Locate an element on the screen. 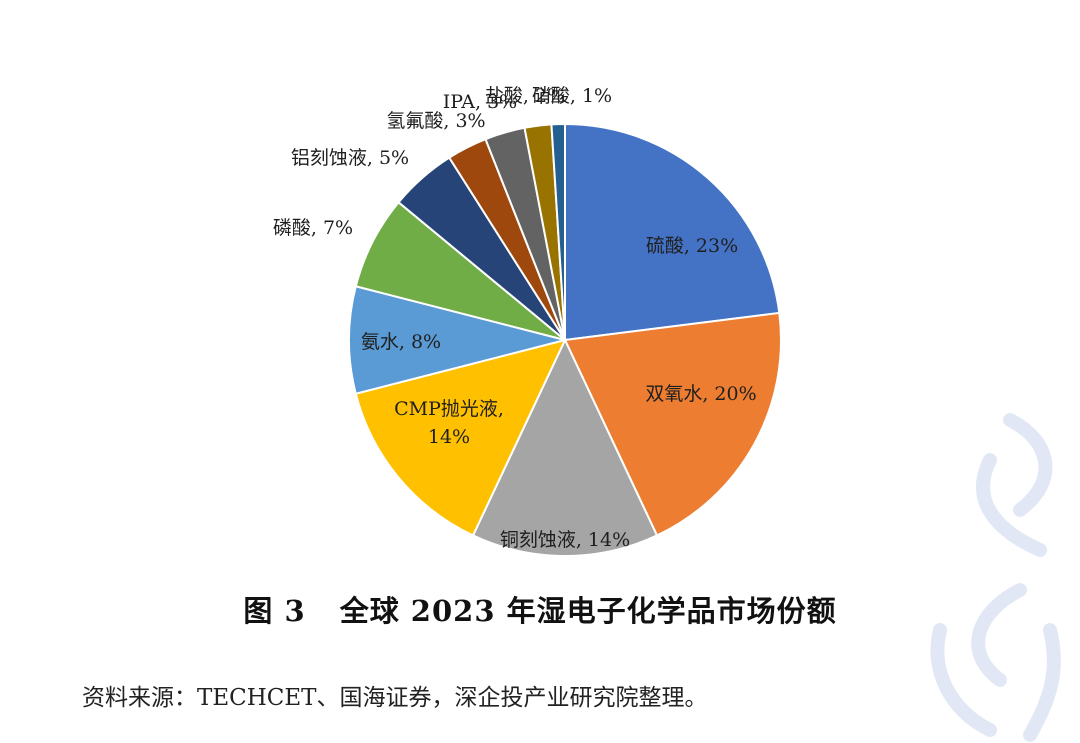 The height and width of the screenshot is (743, 1080). pie-label-2: 双氧水, 20% is located at coordinates (700, 394).